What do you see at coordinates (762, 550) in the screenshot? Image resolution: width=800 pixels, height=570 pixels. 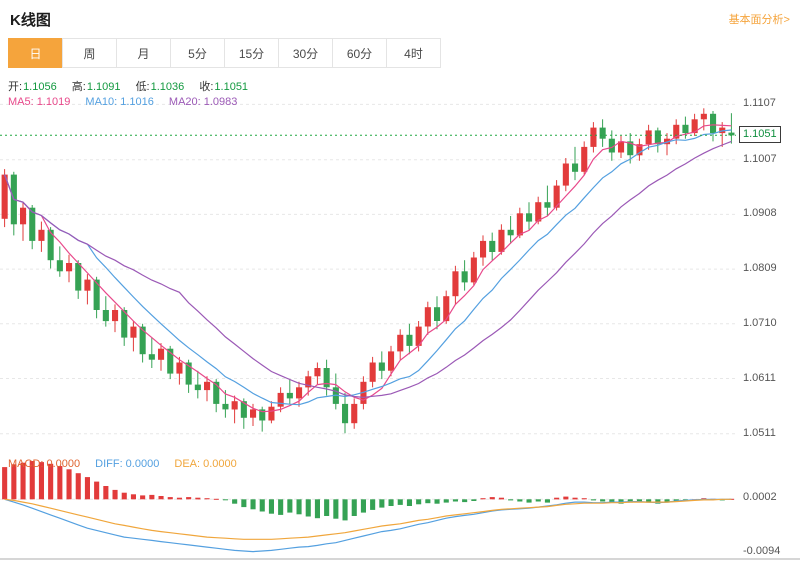 I see `macd-axis-label: -0.0094` at bounding box center [762, 550].